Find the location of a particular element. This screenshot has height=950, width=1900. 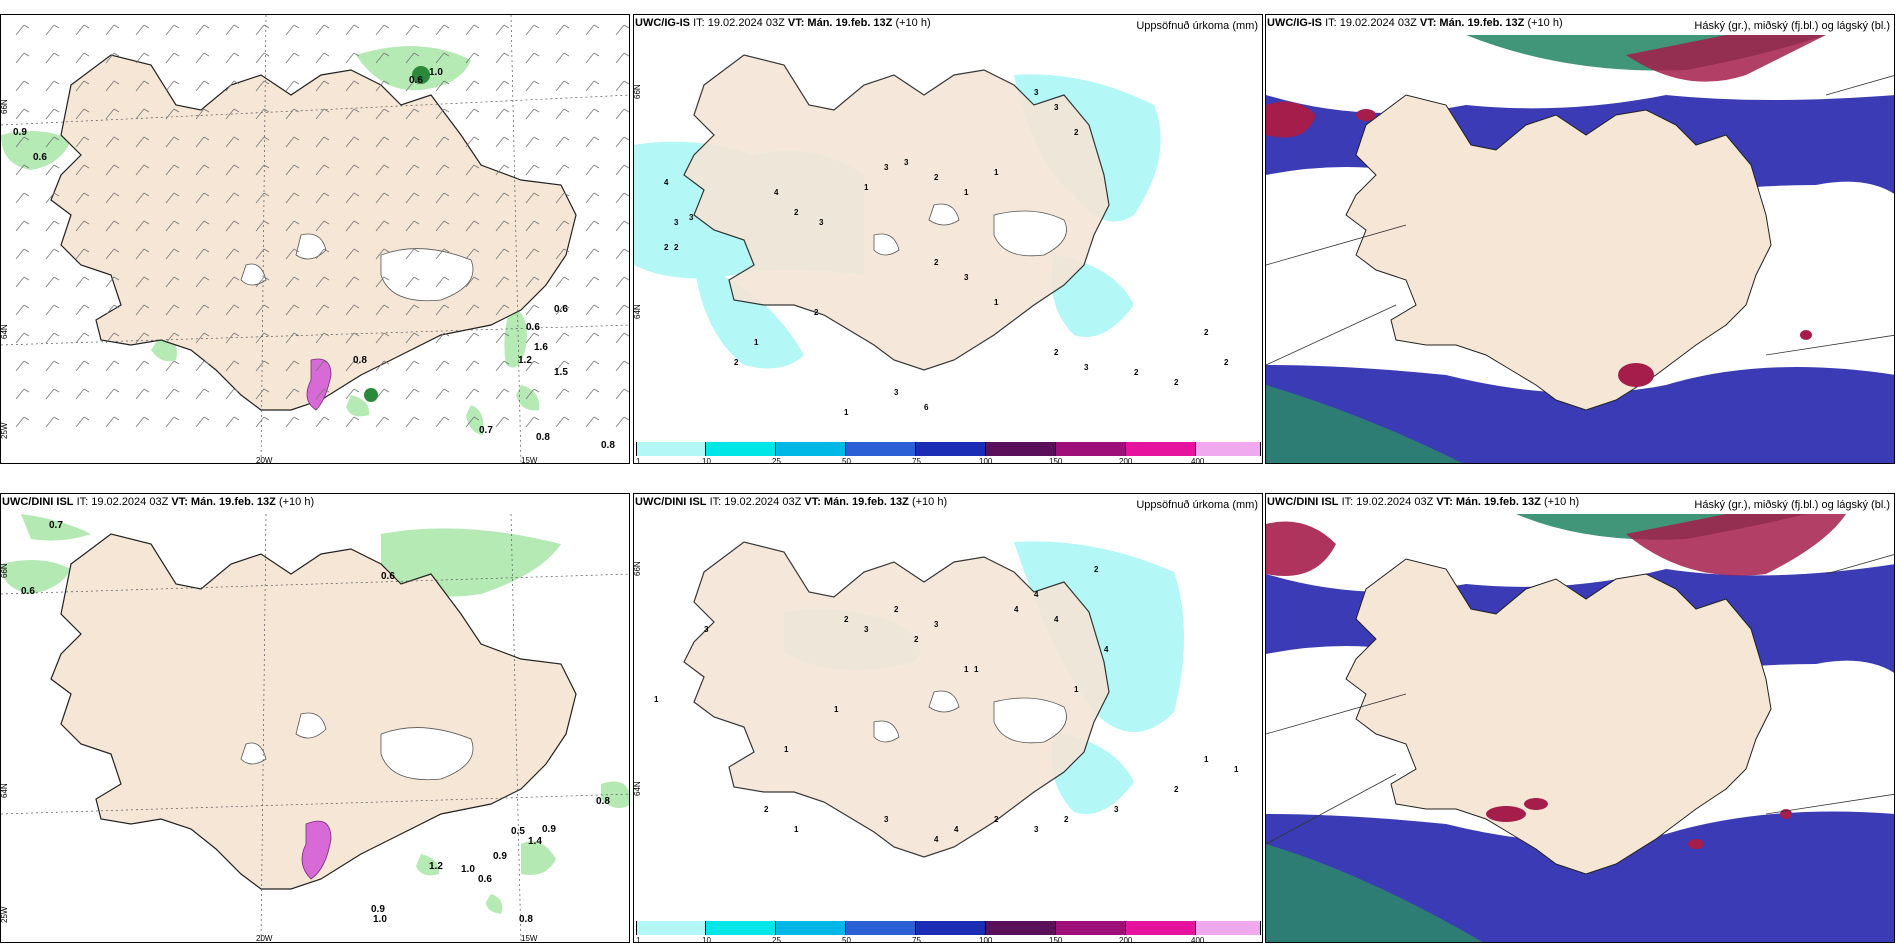

cloud-map-top is located at coordinates (1580, 249).